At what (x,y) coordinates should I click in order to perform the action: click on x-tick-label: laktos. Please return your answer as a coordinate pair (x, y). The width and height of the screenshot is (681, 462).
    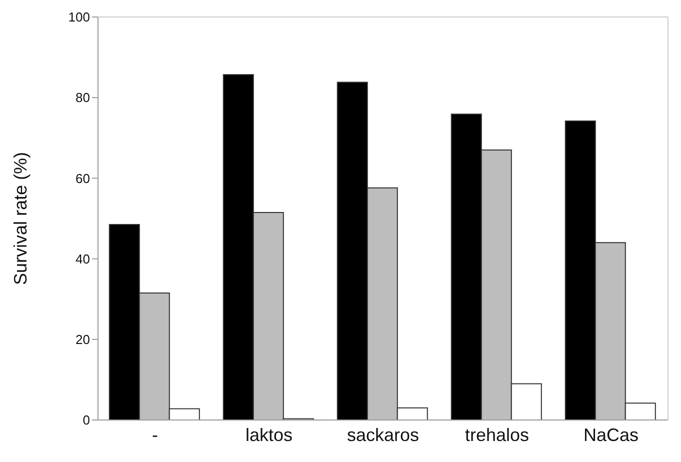
    Looking at the image, I should click on (269, 434).